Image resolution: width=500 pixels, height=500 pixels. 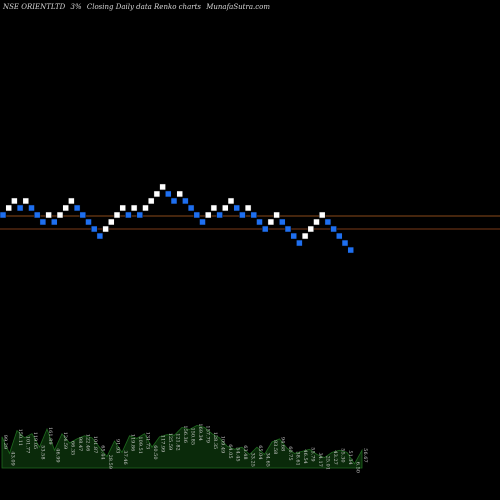 What do you see at coordinates (185, 434) in the screenshot?
I see `volume-value-label: 156.36` at bounding box center [185, 434].